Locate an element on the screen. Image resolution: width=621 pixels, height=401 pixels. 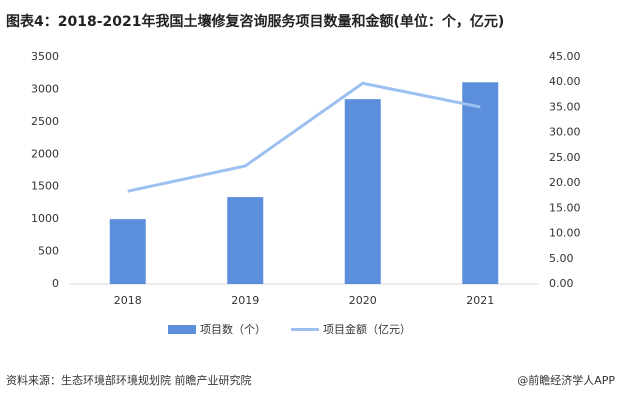
y-tick-label: 1000 is located at coordinates (45, 218).